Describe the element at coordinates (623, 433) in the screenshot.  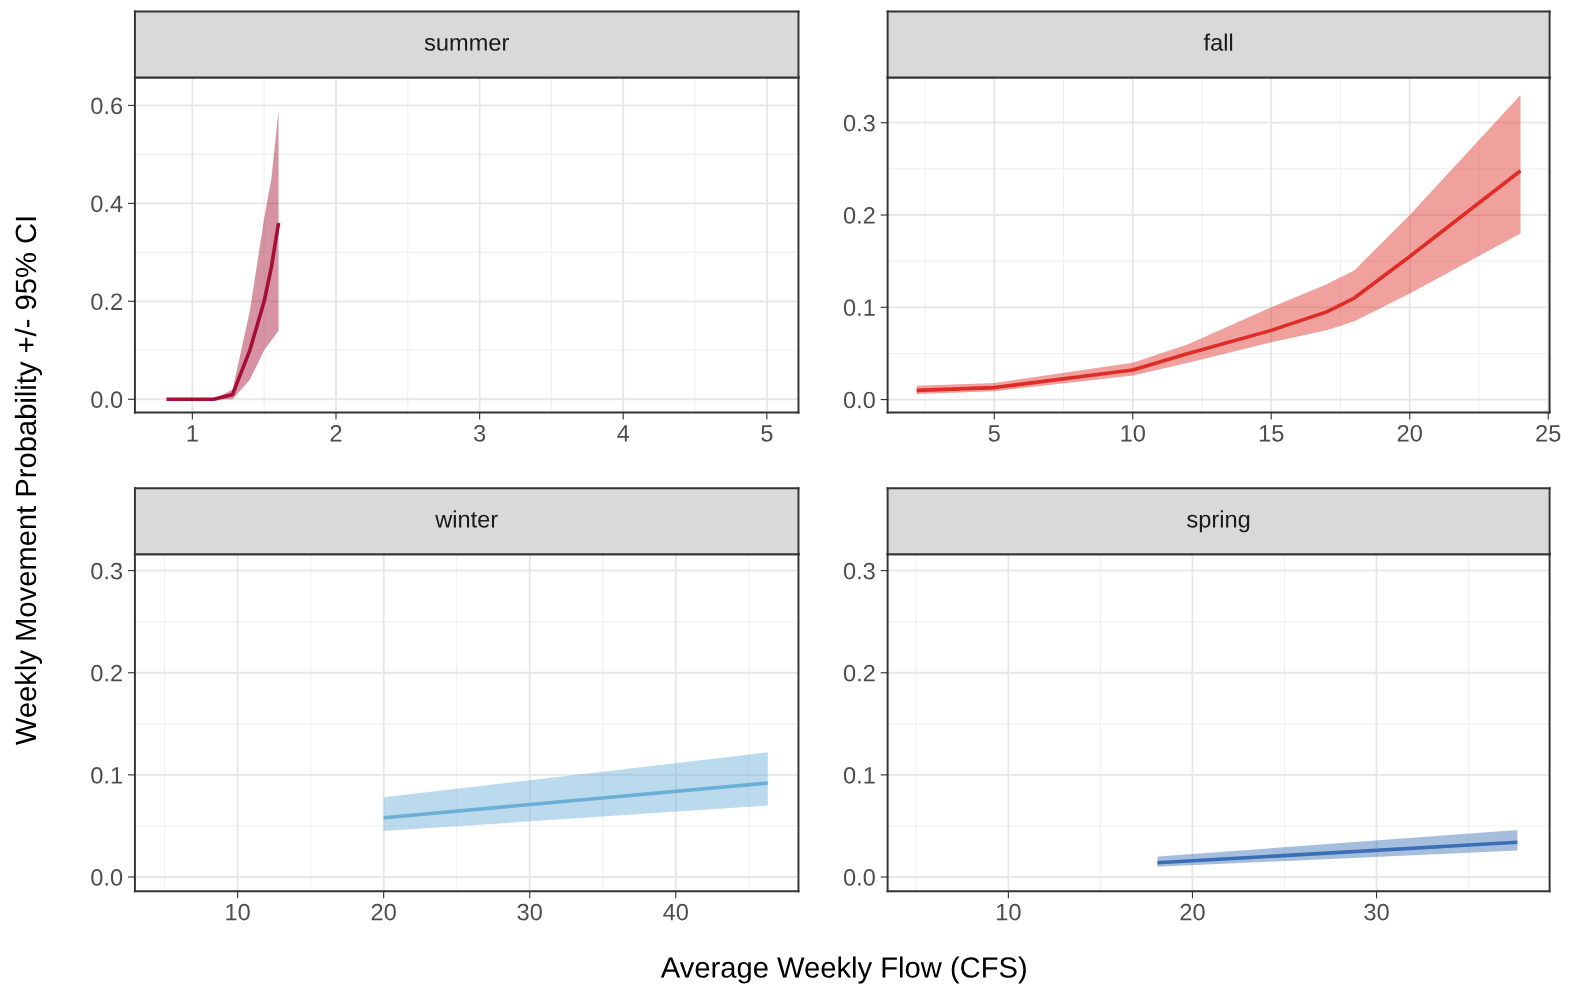
I see `x-tick-label: 4` at that location.